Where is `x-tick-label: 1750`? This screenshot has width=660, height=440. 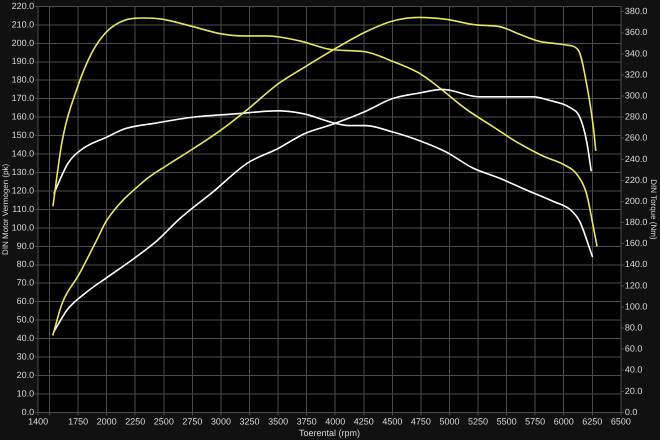
x-tick-label: 1750 is located at coordinates (78, 421).